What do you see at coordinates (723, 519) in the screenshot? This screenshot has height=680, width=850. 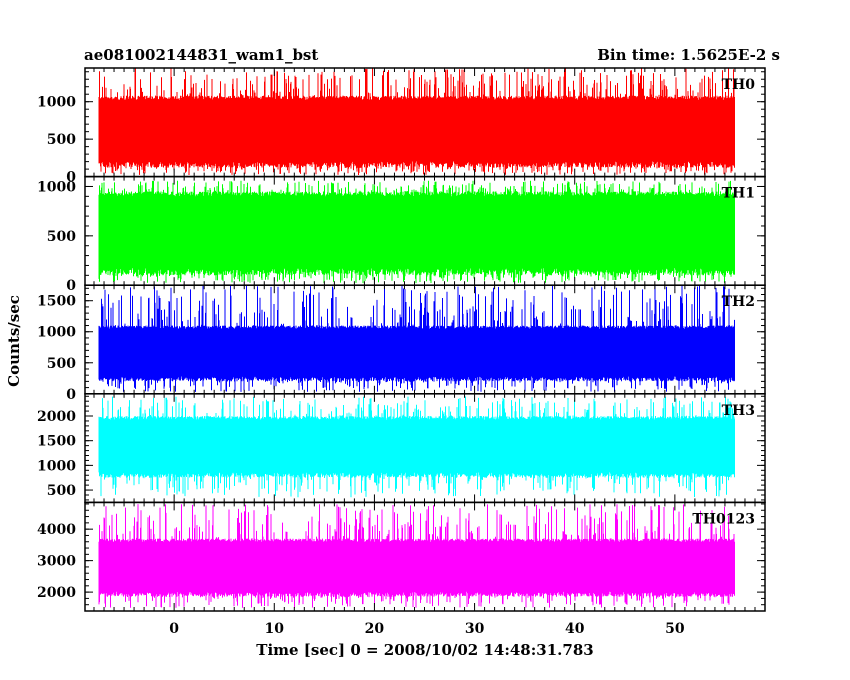 I see `panel-label: TH0123` at bounding box center [723, 519].